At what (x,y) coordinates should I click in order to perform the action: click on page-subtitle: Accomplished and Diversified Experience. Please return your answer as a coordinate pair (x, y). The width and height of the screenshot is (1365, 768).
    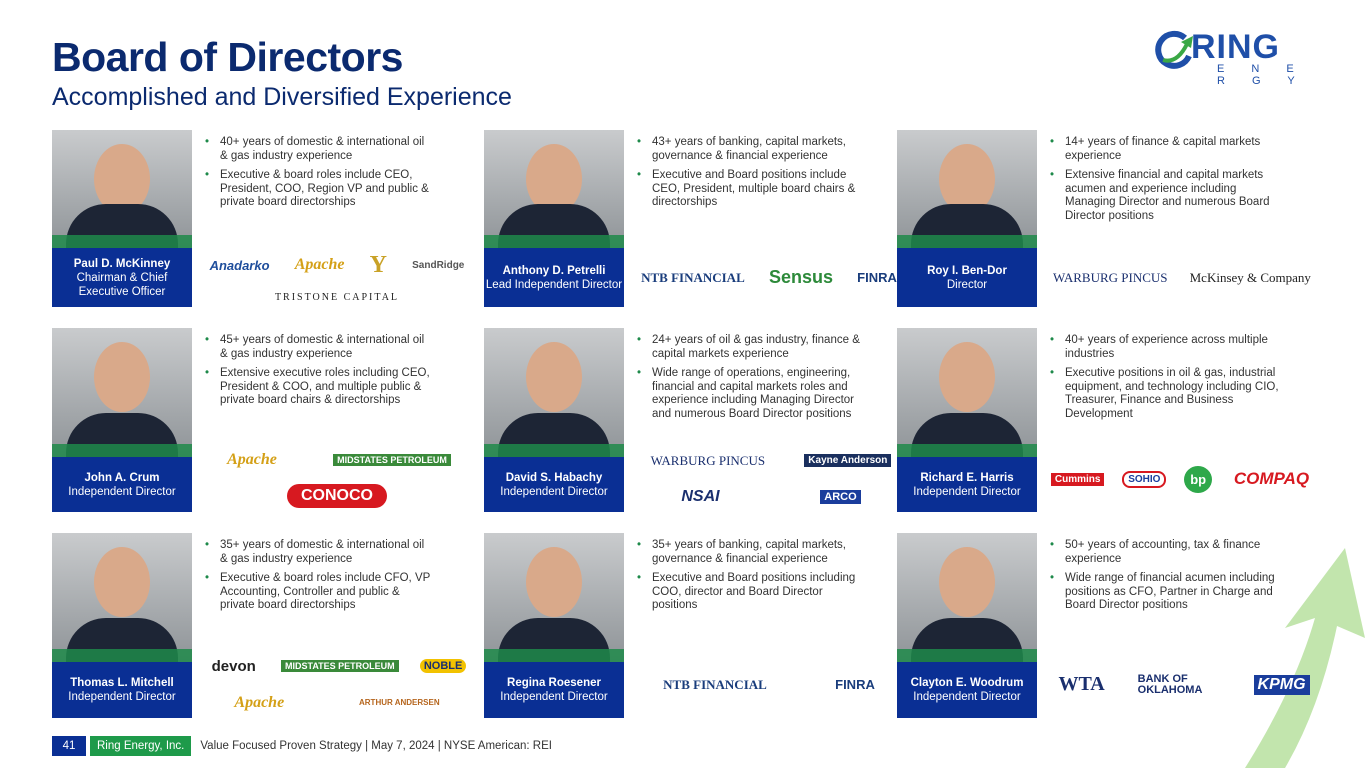
    Looking at the image, I should click on (282, 97).